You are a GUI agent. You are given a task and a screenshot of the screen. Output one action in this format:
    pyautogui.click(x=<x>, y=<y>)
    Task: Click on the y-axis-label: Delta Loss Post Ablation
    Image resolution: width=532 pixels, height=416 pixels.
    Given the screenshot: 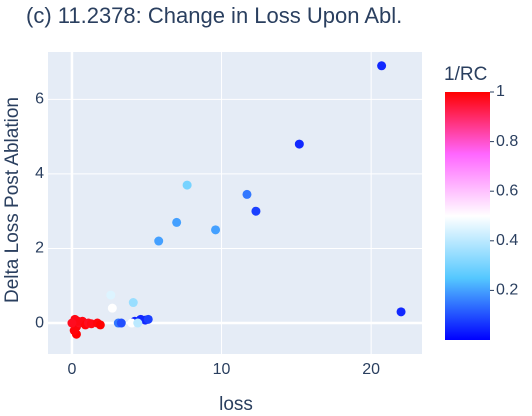 What is the action you would take?
    pyautogui.click(x=12, y=200)
    